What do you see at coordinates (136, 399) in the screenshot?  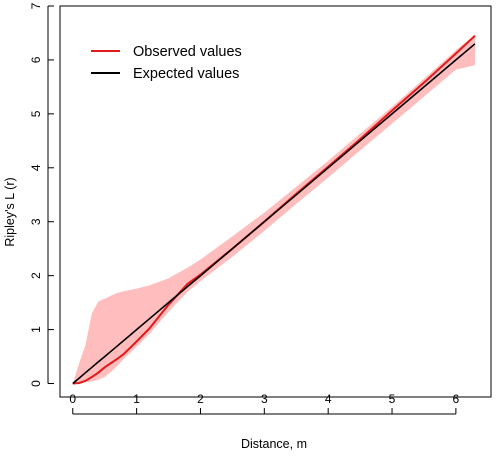 I see `x-tick-label: 1` at bounding box center [136, 399].